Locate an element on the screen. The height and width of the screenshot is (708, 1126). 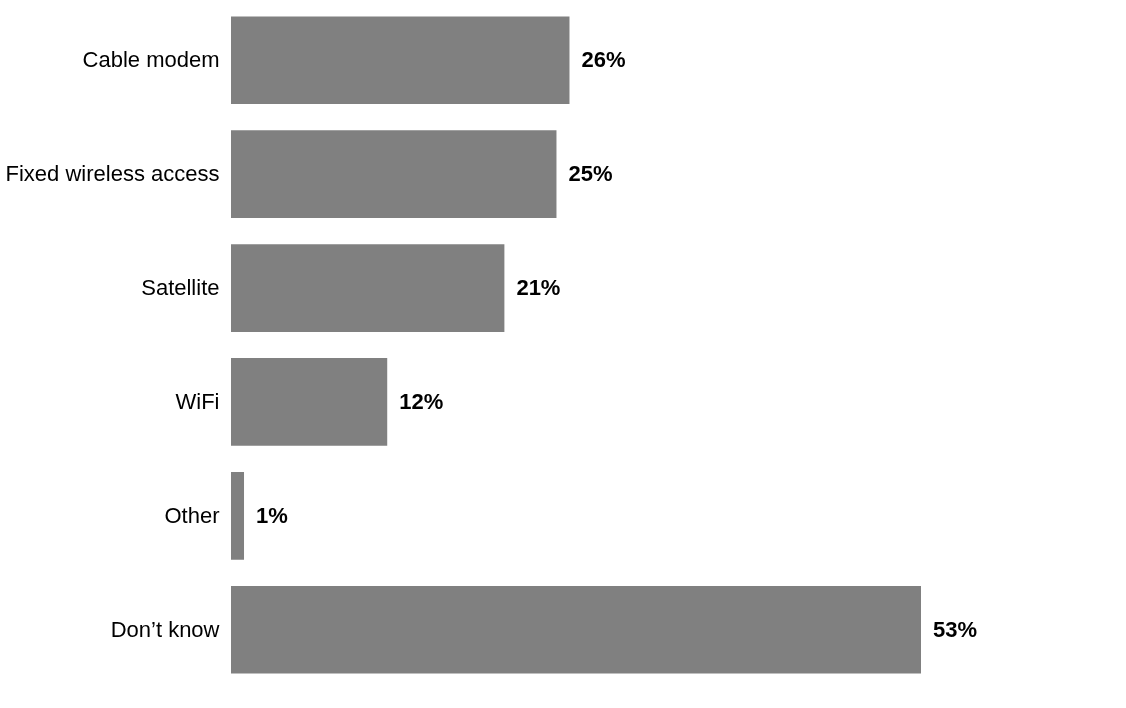
data-label: 1% is located at coordinates (272, 515).